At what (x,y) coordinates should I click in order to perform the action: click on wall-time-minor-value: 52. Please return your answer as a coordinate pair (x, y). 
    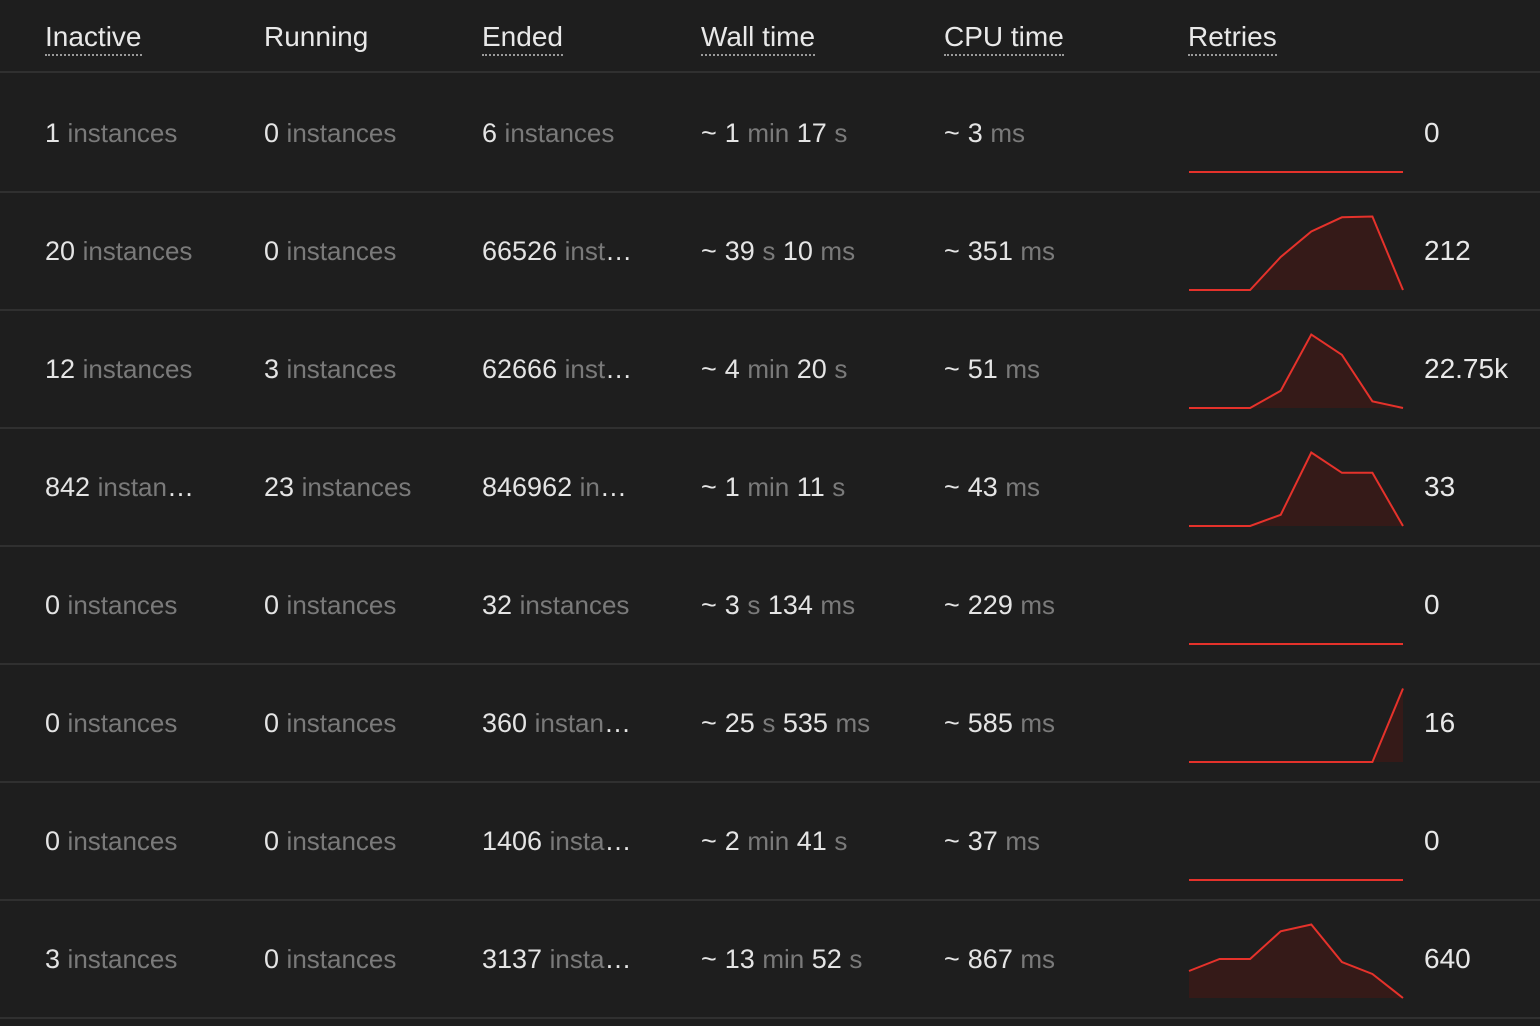
    Looking at the image, I should click on (826, 959).